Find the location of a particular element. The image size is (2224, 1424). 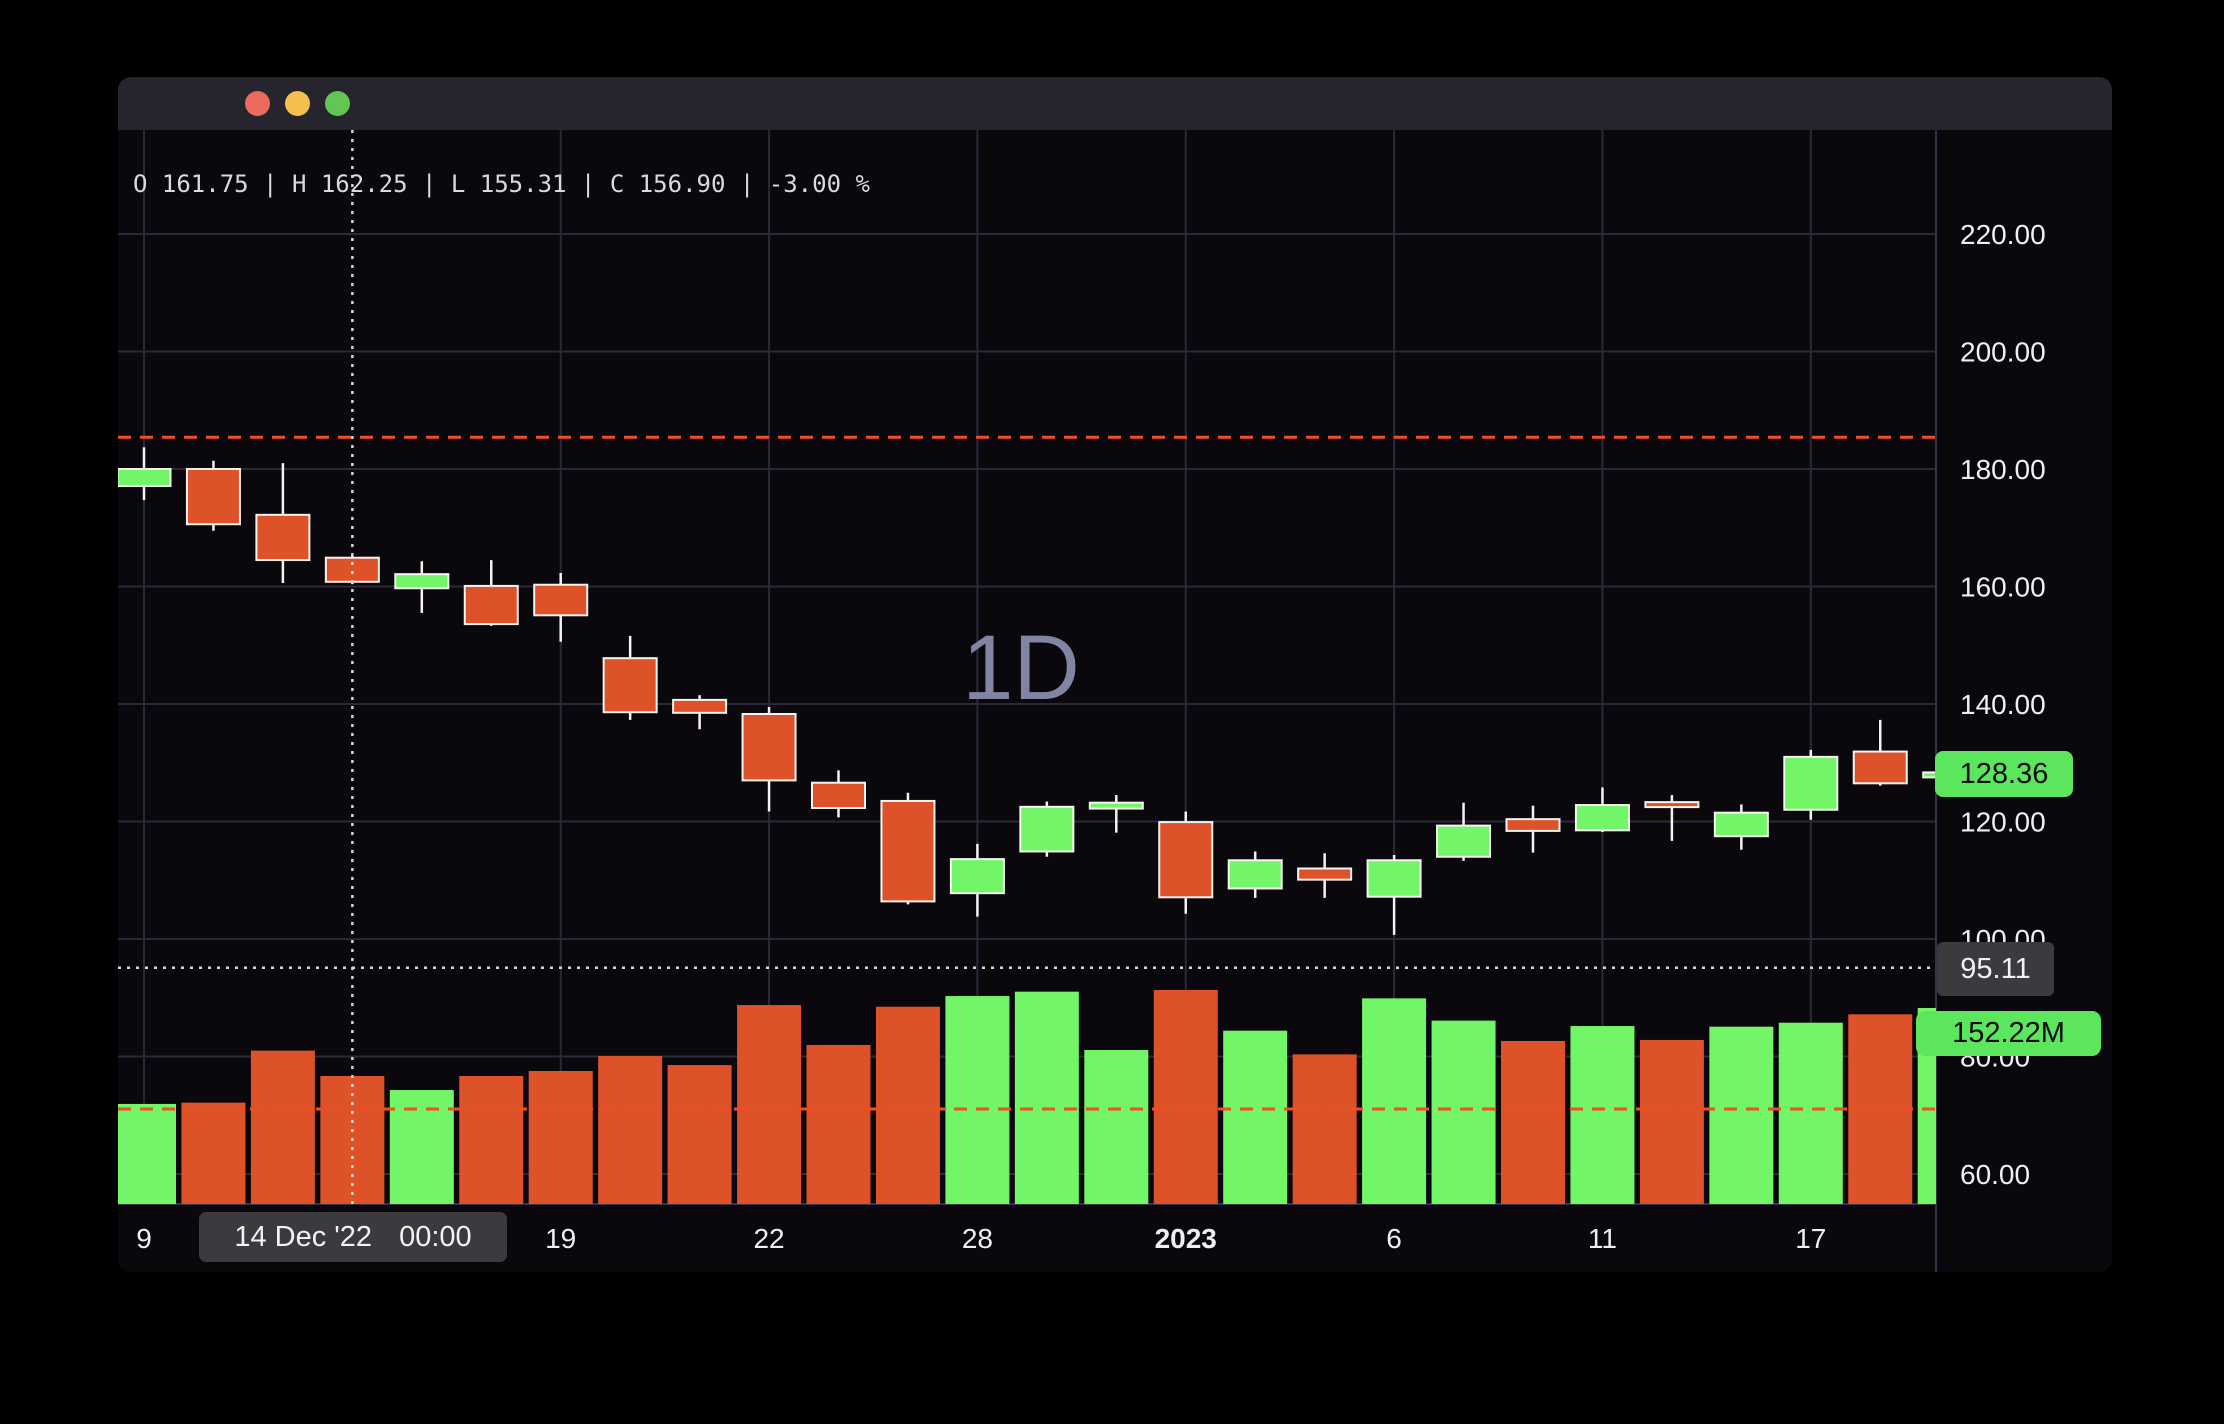

zoom-window-button is located at coordinates (337, 103).